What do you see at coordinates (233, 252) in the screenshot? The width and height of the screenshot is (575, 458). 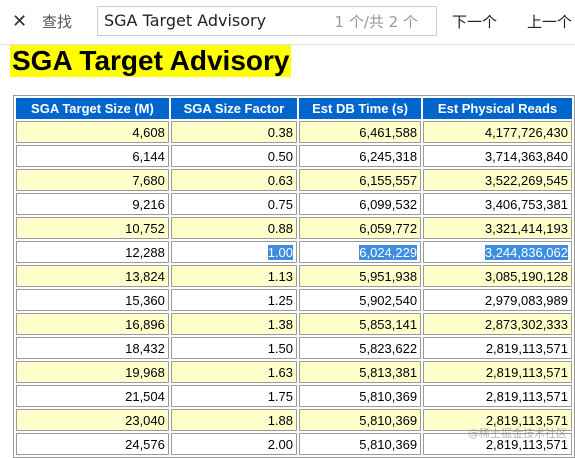 I see `sga-size-factor-cell: 1.00` at bounding box center [233, 252].